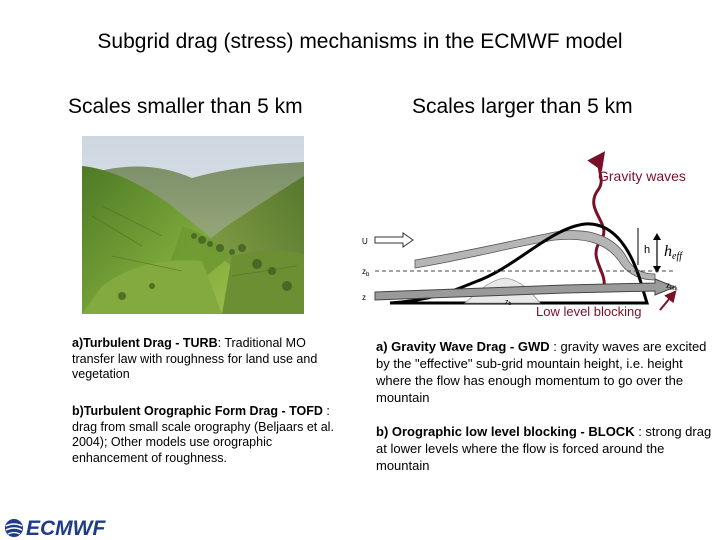 The image size is (720, 540). What do you see at coordinates (668, 300) in the screenshot?
I see `blocking-pointer` at bounding box center [668, 300].